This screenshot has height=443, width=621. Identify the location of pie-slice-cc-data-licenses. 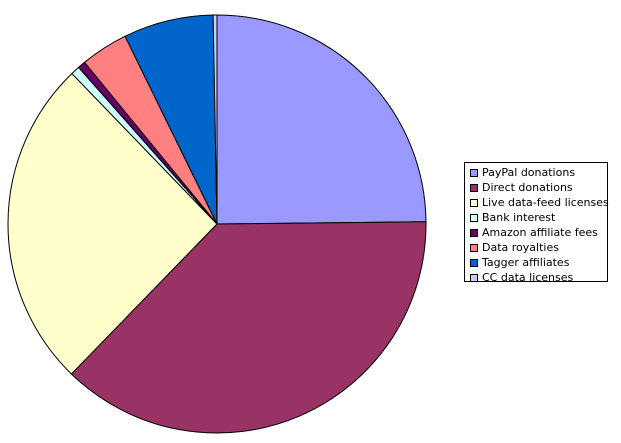
(215, 119).